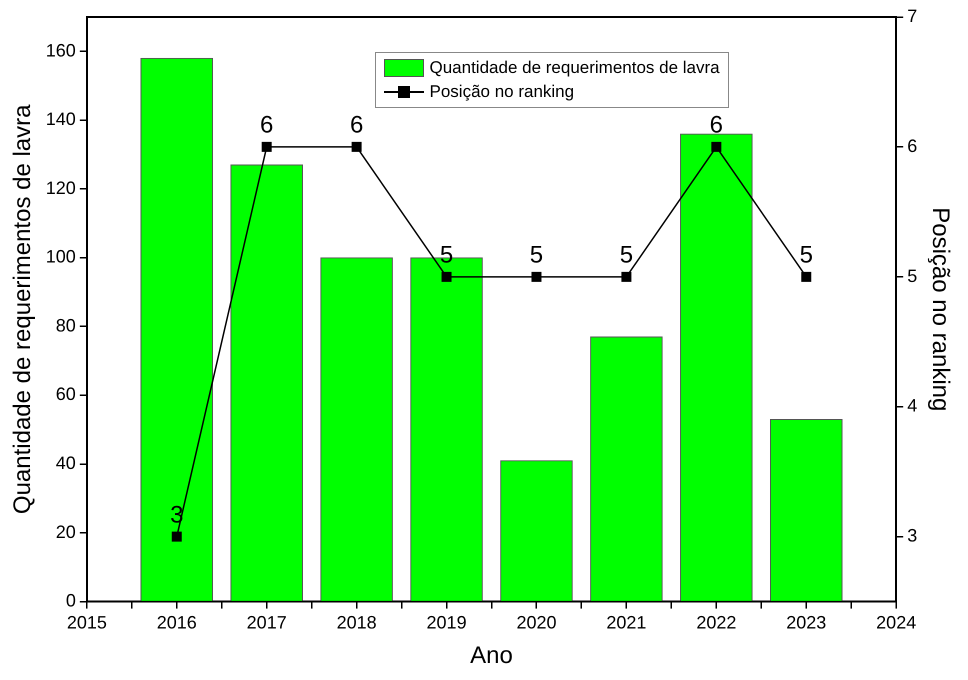 Image resolution: width=968 pixels, height=680 pixels. Describe the element at coordinates (61, 119) in the screenshot. I see `y-tick-label: 140` at that location.